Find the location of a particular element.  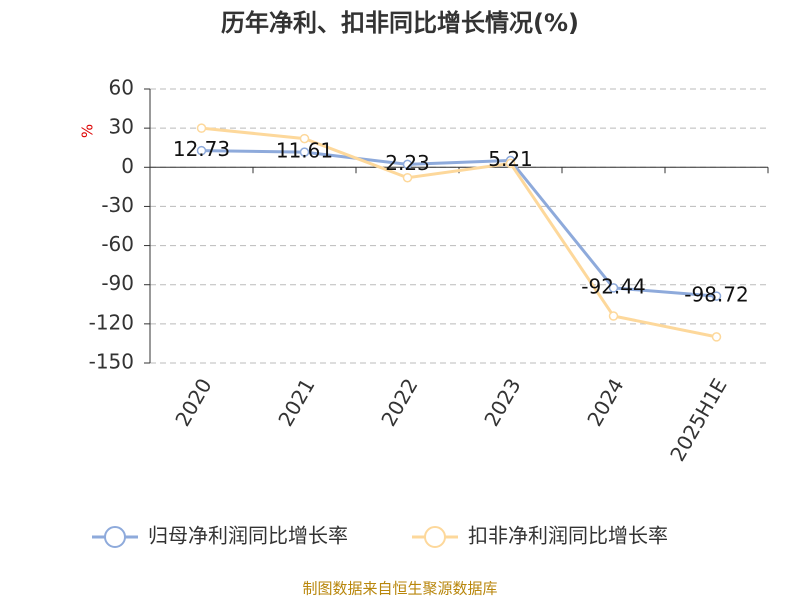

data-label: -92.44 is located at coordinates (613, 286).